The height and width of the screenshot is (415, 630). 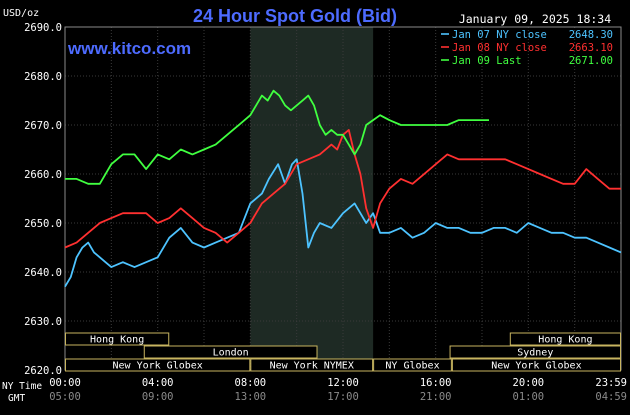 What do you see at coordinates (535, 19) in the screenshot?
I see `chart-timestamp: January 09, 2025 18:34` at bounding box center [535, 19].